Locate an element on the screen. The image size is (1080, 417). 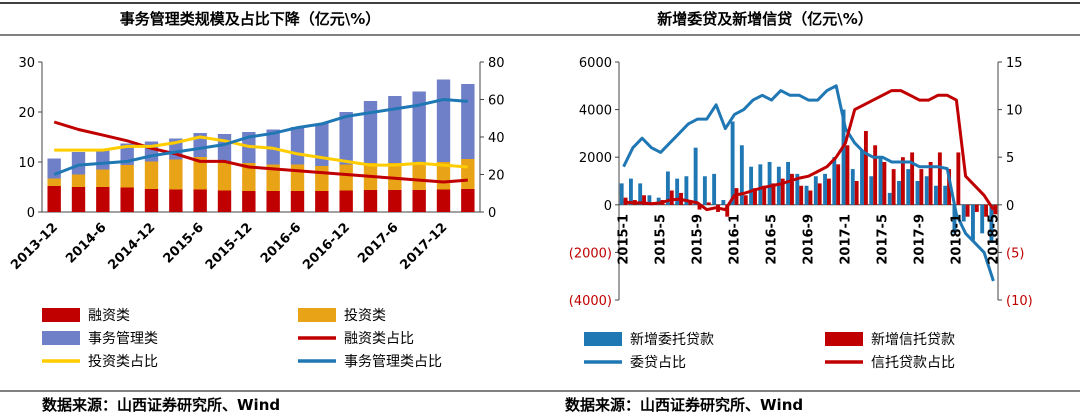
x-tick-label: 2015-1 is located at coordinates (624, 239).